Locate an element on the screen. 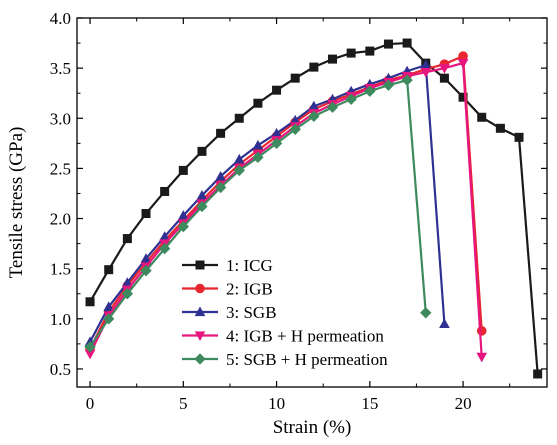 This screenshot has width=557, height=445. y-tick-label: 3.5 is located at coordinates (60, 68).